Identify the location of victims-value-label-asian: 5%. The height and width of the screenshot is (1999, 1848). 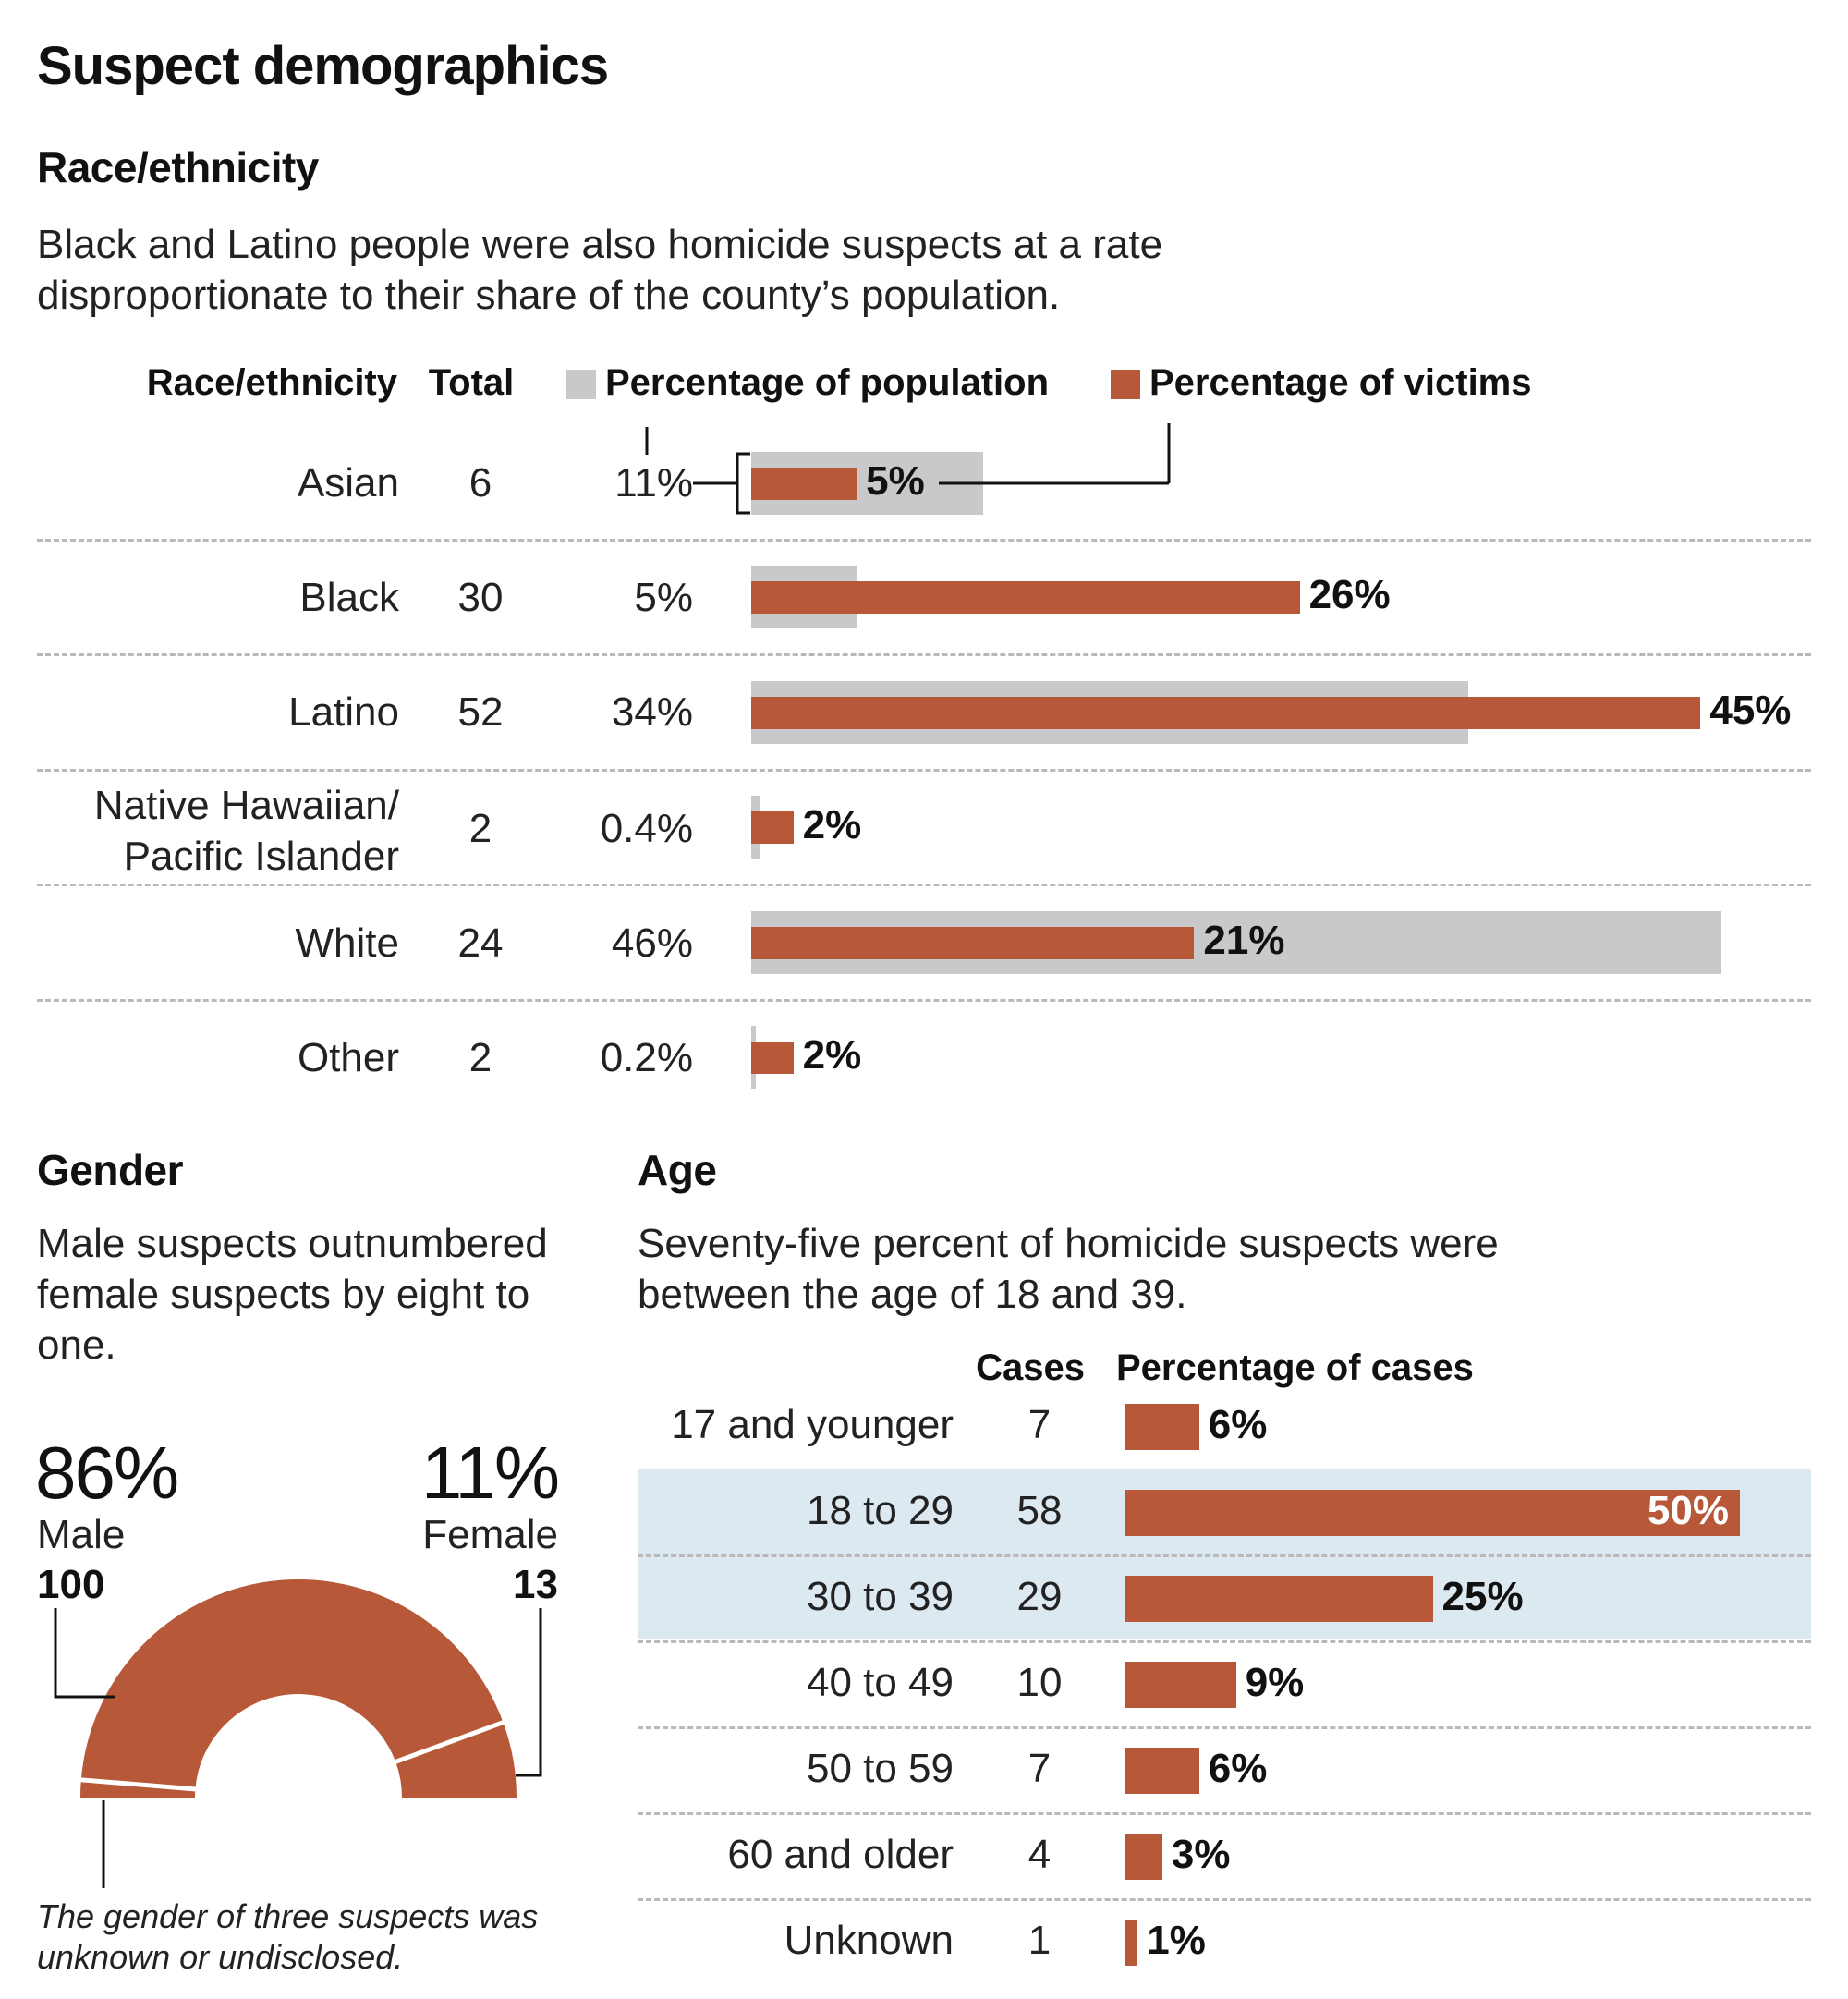
(896, 481).